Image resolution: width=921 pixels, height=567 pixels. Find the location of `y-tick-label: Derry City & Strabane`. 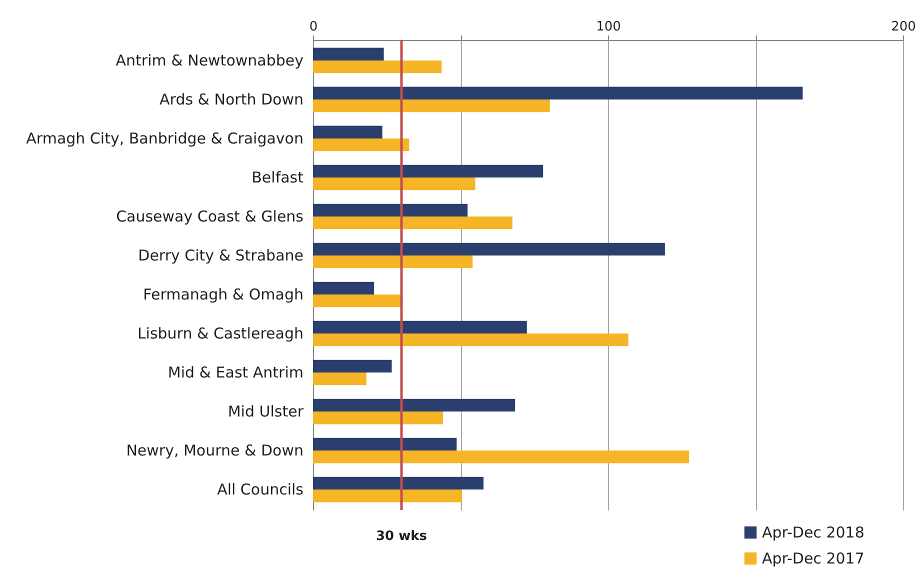

y-tick-label: Derry City & Strabane is located at coordinates (221, 255).